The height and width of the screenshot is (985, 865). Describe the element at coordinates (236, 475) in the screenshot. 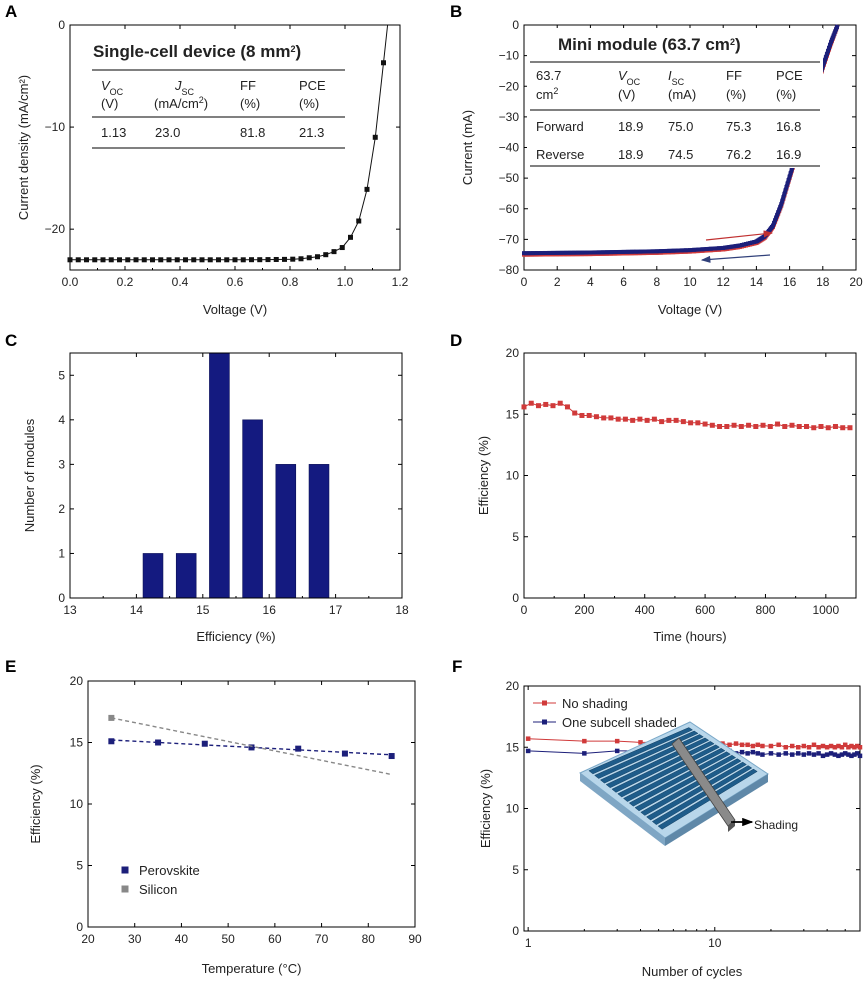

I see `bars` at that location.